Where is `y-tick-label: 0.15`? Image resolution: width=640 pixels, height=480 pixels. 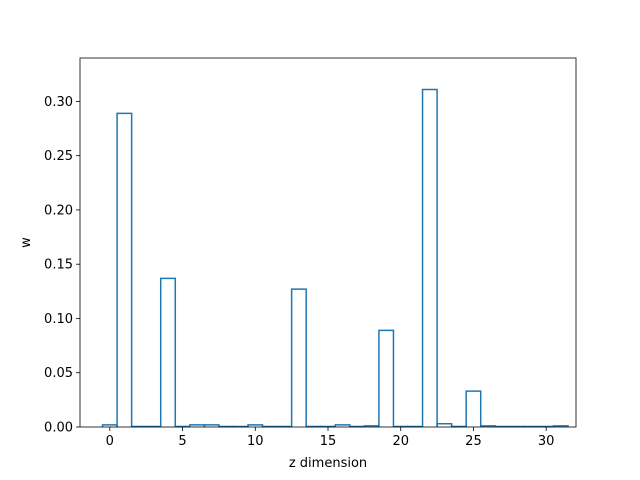 y-tick-label: 0.15 is located at coordinates (58, 265).